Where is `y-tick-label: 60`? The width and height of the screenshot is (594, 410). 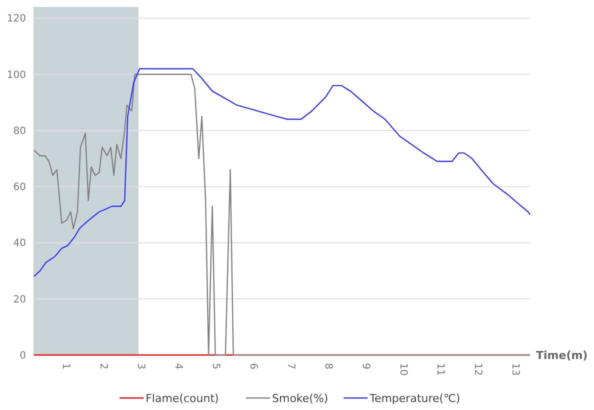 y-tick-label: 60 is located at coordinates (19, 188).